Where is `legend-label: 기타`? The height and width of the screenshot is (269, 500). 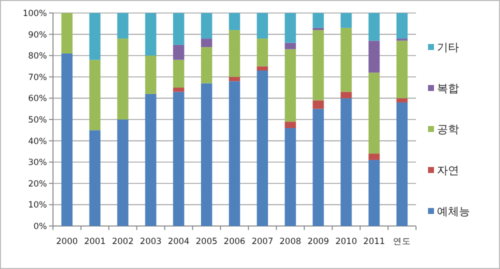 legend-label: 기타 is located at coordinates (448, 47).